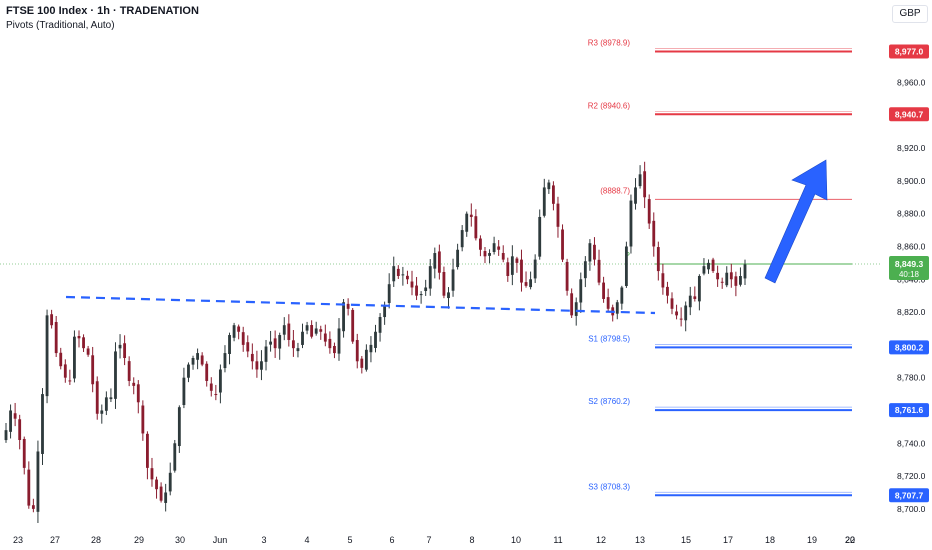 The image size is (932, 550). What do you see at coordinates (139, 540) in the screenshot?
I see `time-tick-label: 29` at bounding box center [139, 540].